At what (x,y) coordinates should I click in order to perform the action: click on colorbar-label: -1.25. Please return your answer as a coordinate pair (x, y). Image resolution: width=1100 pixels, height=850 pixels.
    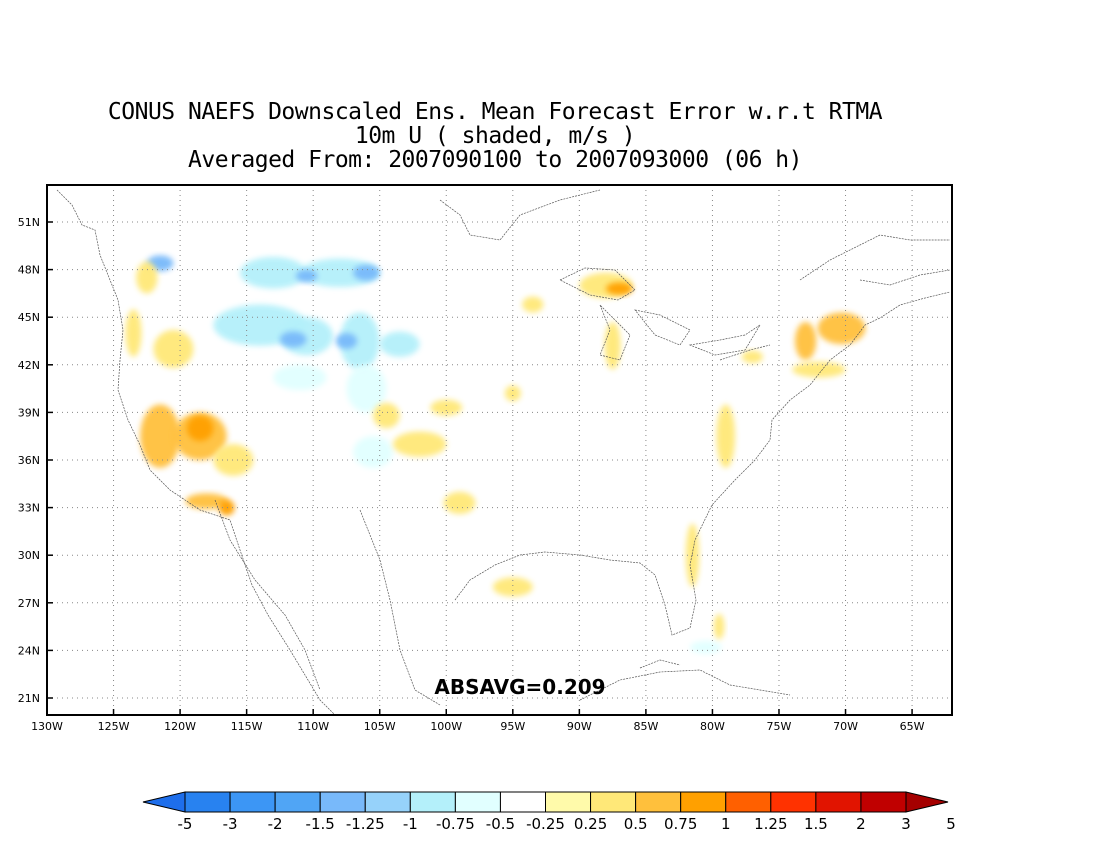
    Looking at the image, I should click on (365, 824).